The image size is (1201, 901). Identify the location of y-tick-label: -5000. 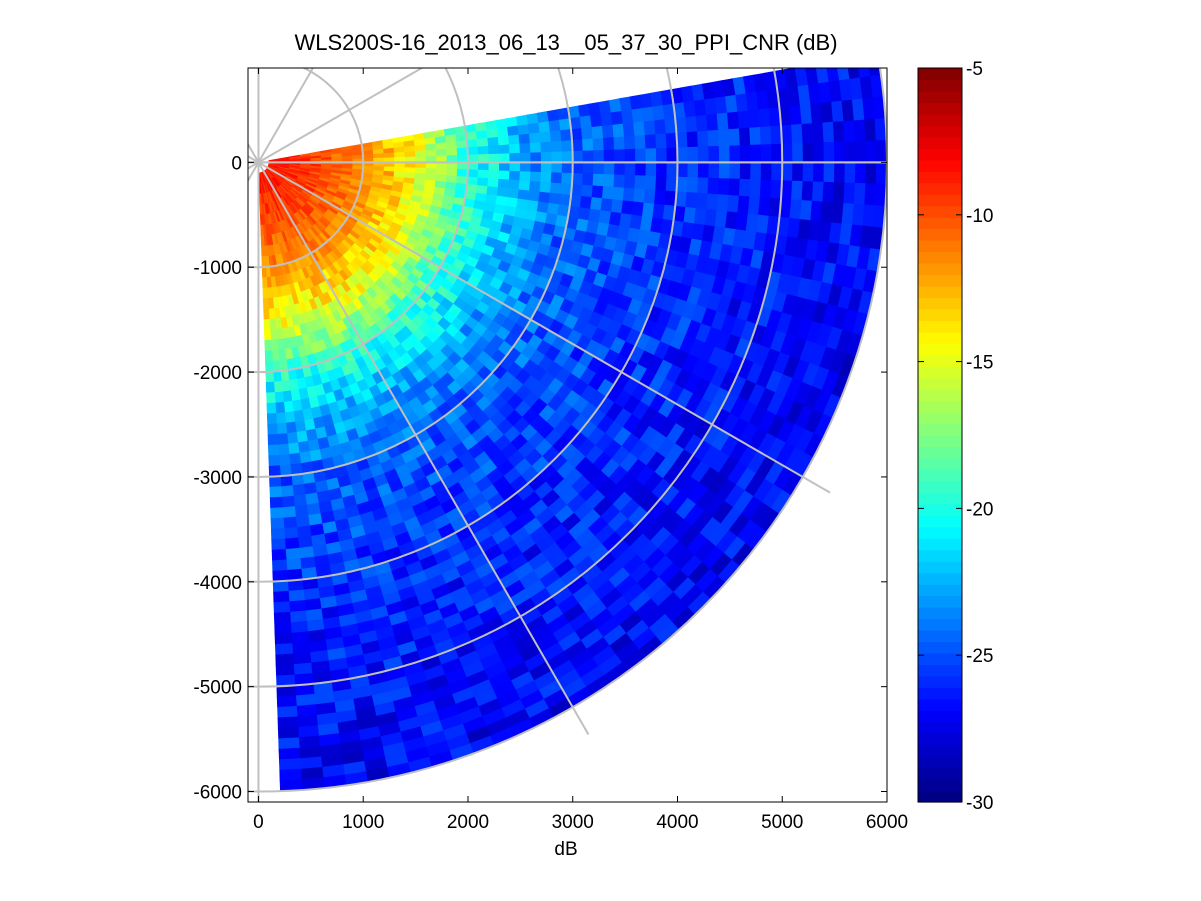
(217, 688).